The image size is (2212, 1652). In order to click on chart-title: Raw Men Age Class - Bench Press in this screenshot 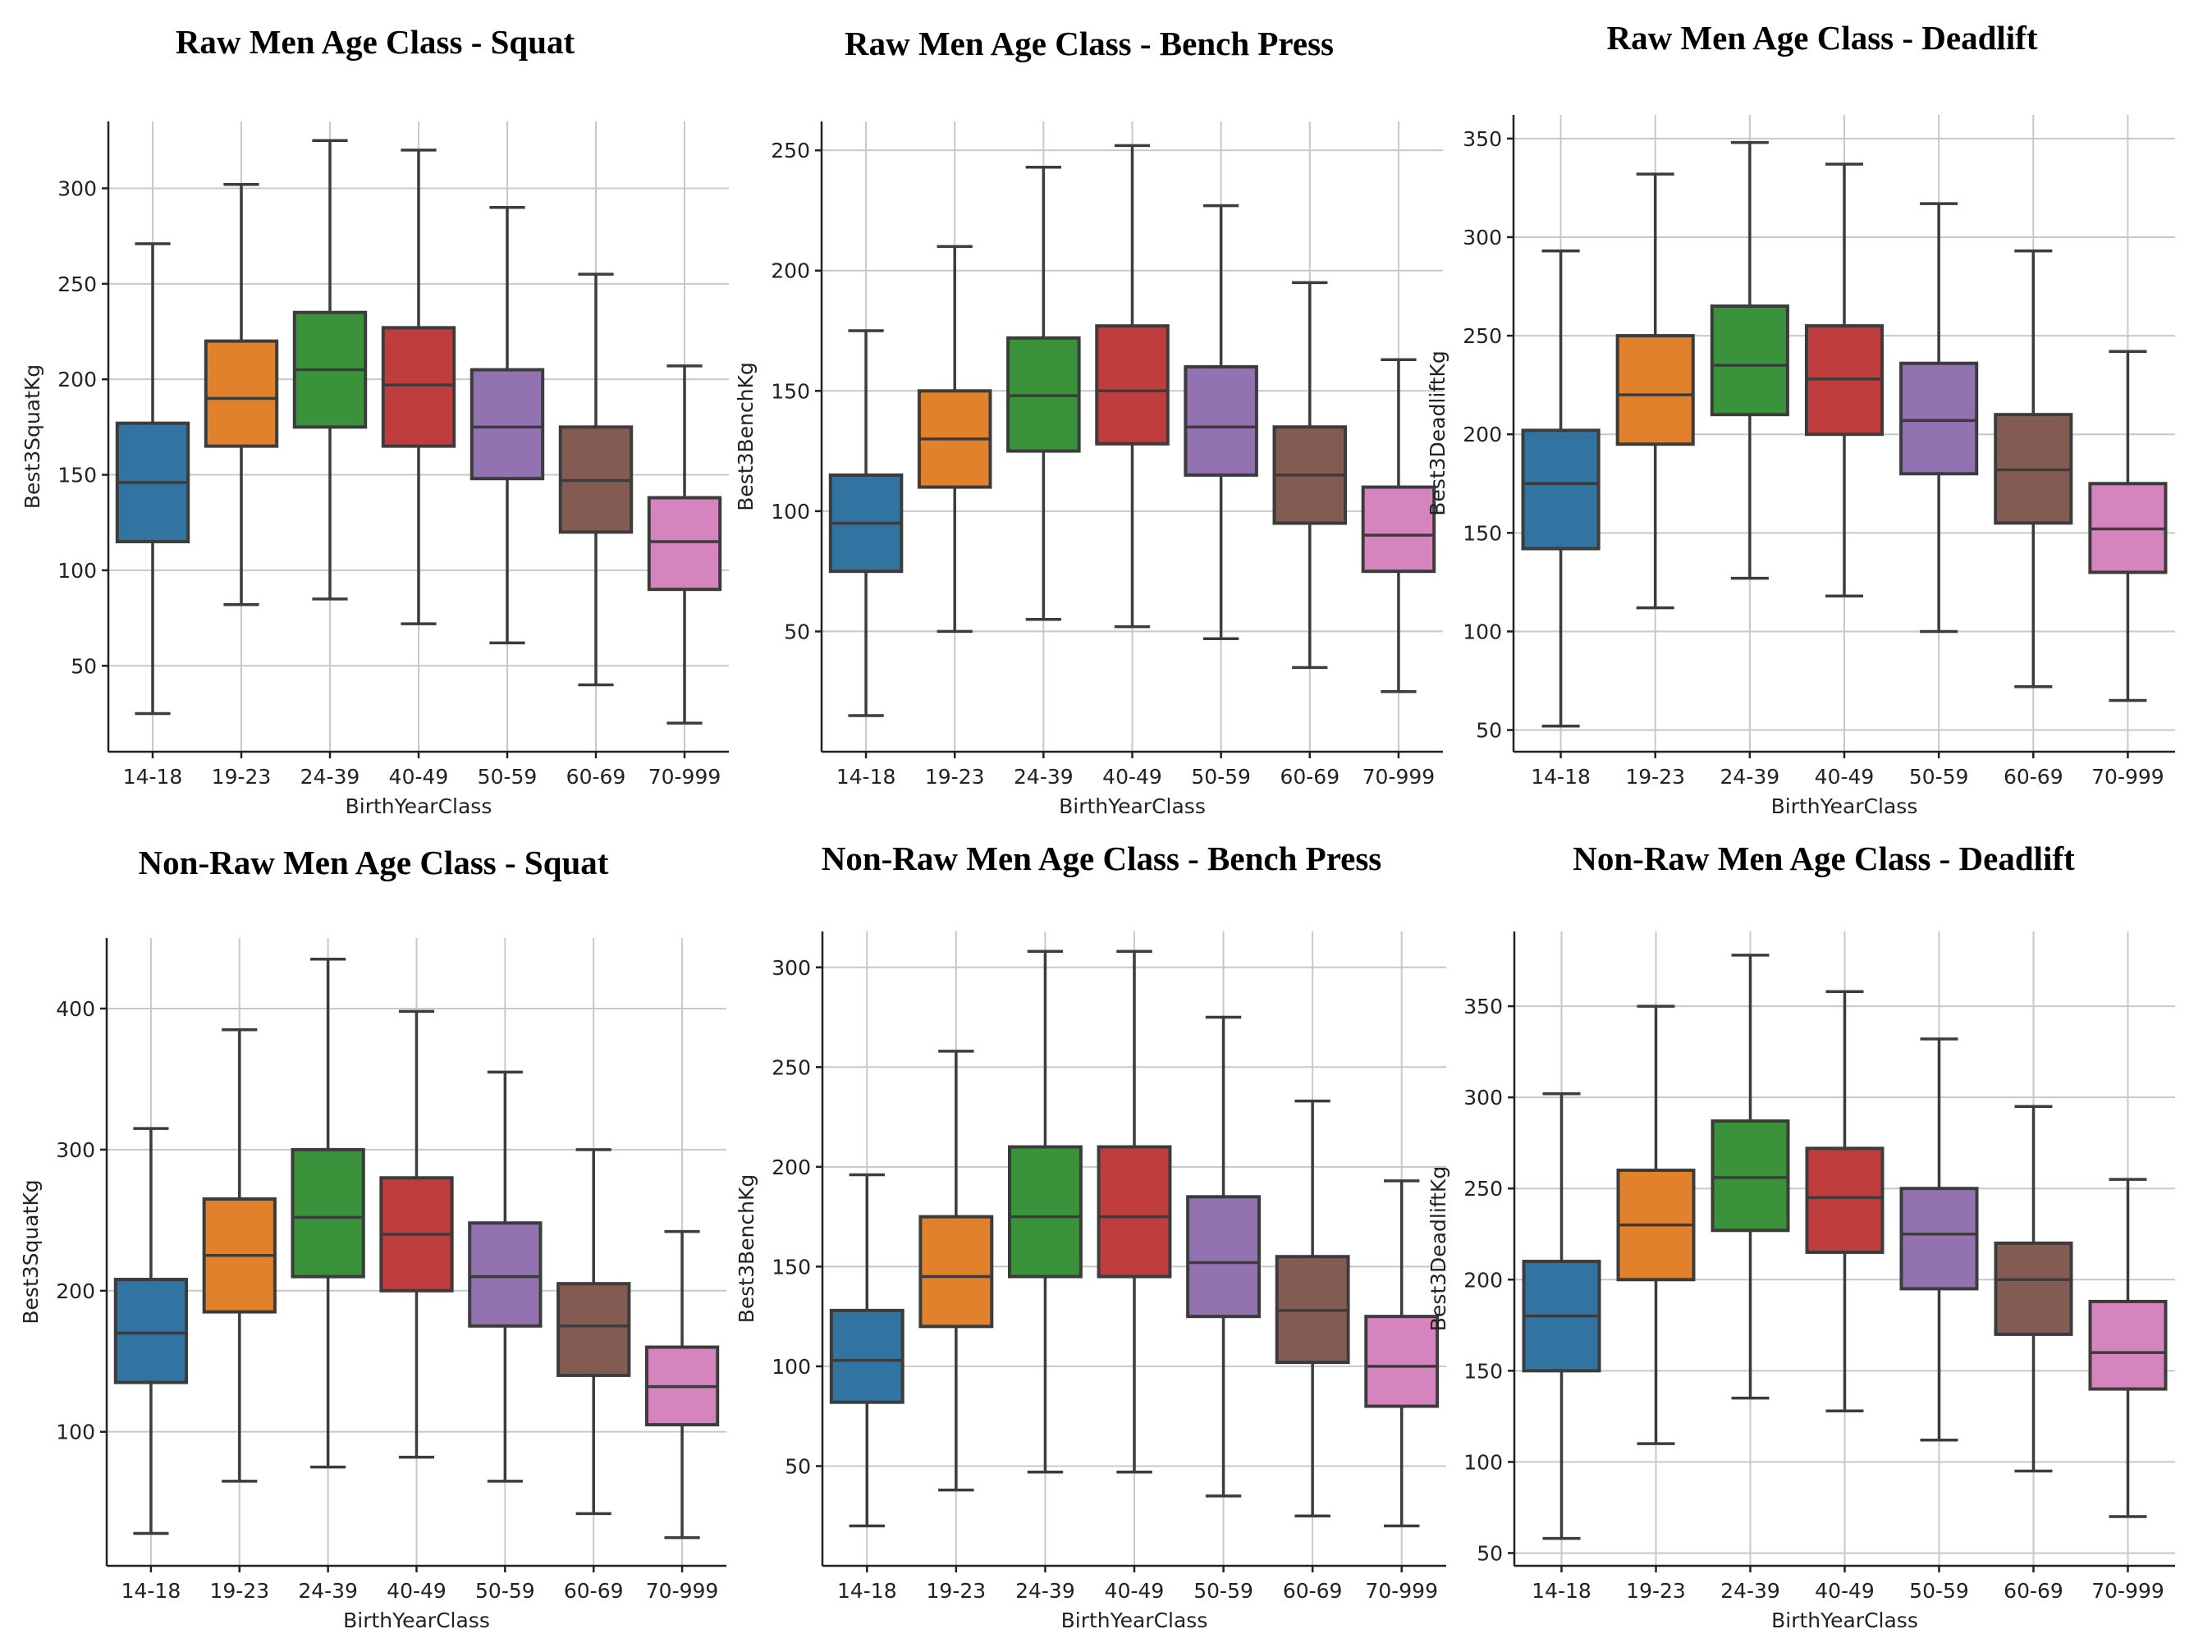, I will do `click(1089, 43)`.